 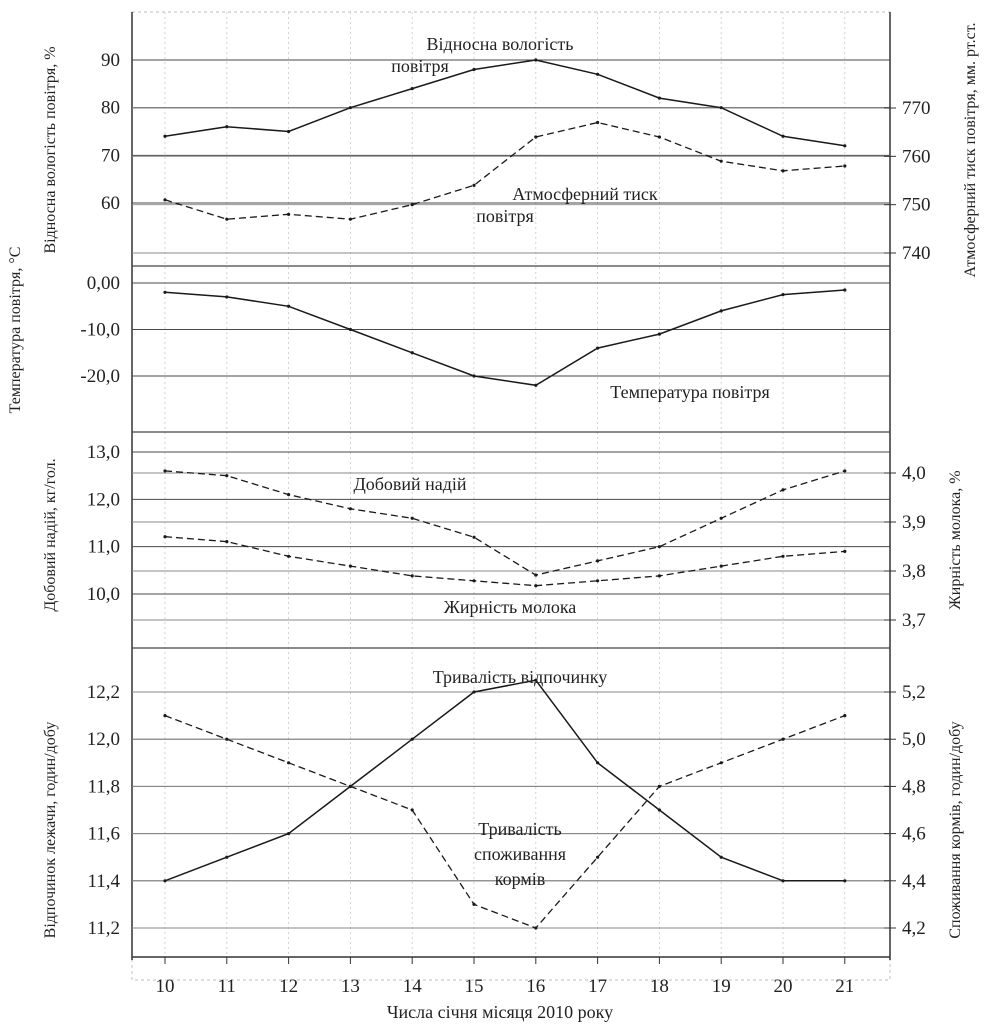 What do you see at coordinates (103, 283) in the screenshot?
I see `left-tick-label: 0,00` at bounding box center [103, 283].